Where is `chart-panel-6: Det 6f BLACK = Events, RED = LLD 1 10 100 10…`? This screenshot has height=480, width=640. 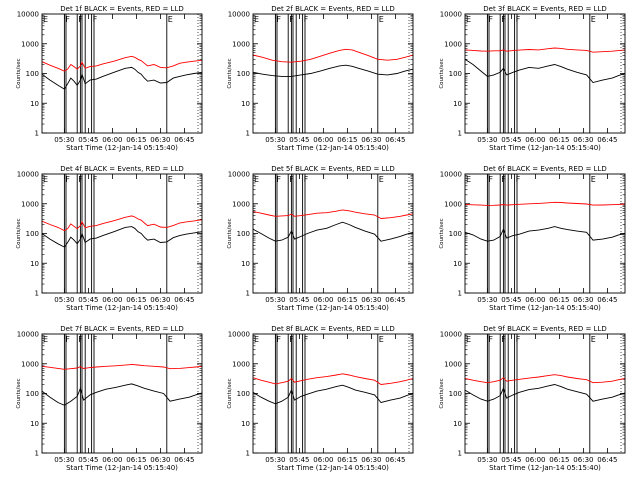 chart-panel-6: Det 6f BLACK = Events, RED = LLD 1 10 100 10… is located at coordinates (532, 238).